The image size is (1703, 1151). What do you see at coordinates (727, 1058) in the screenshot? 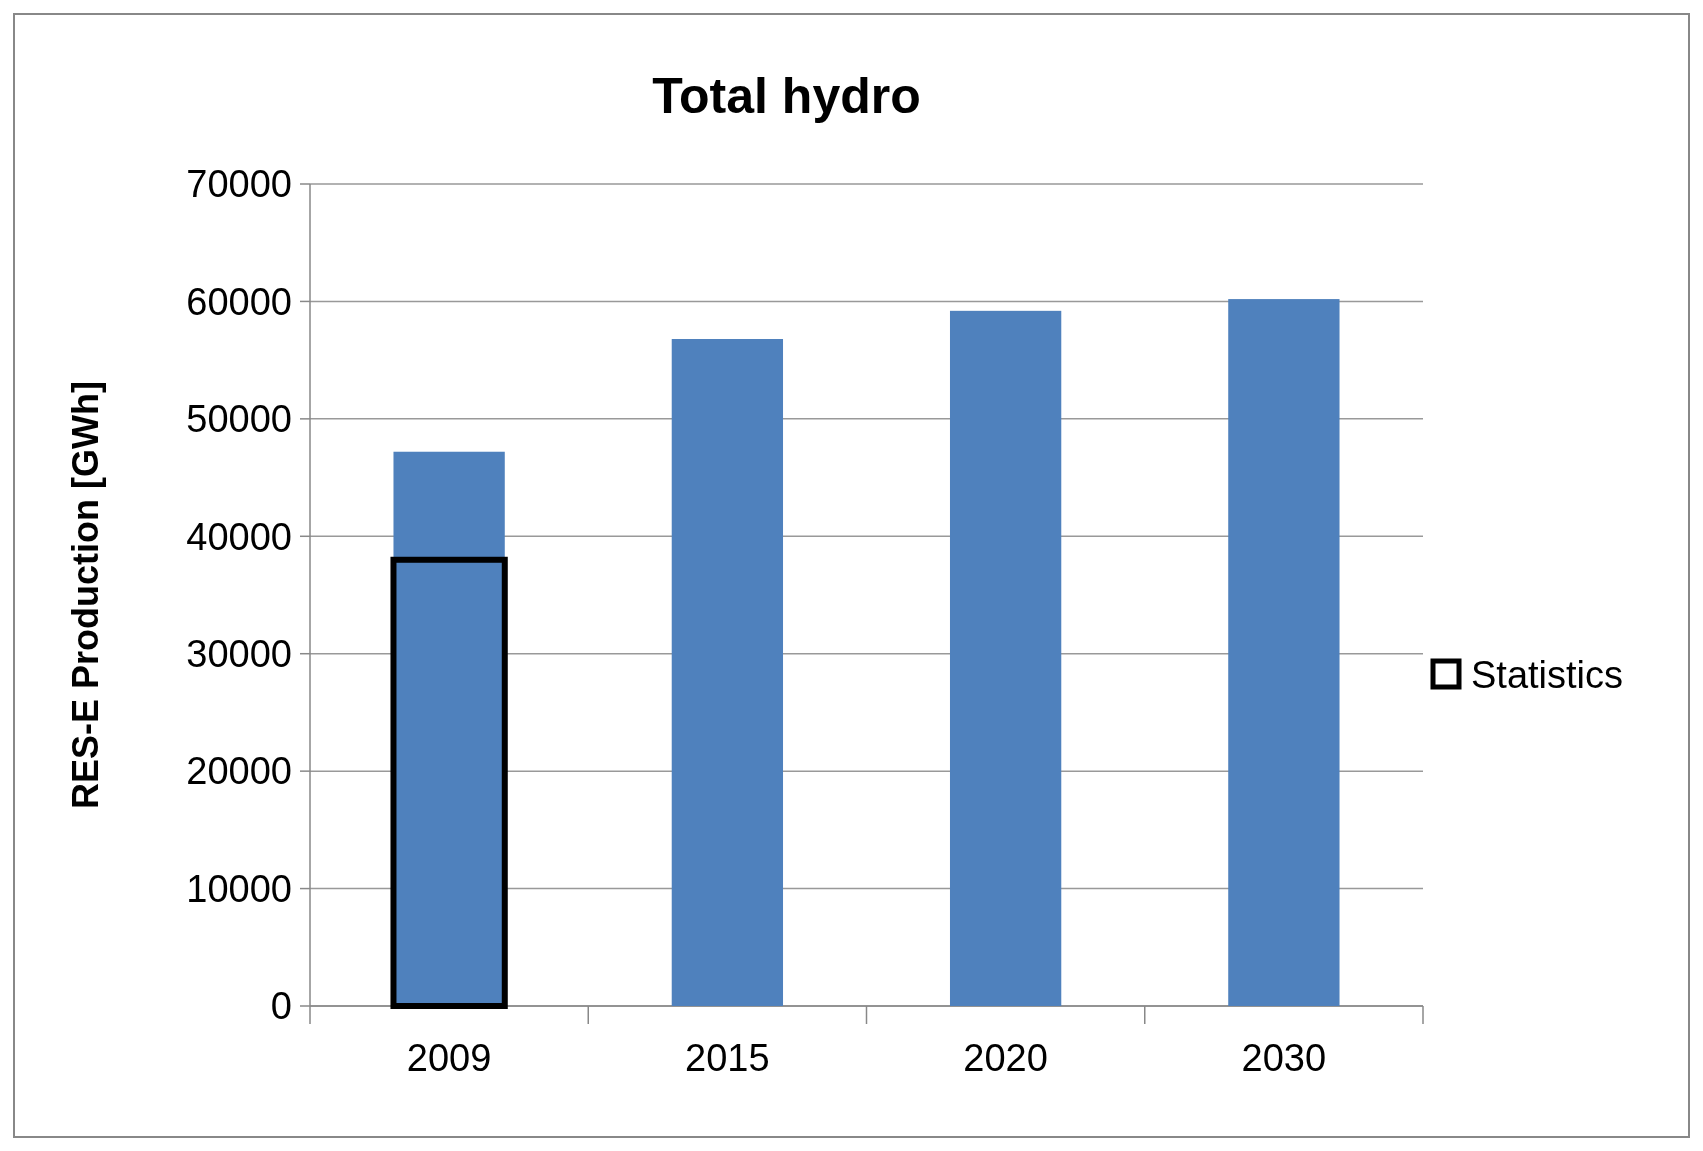
I see `x-tick-label: 2015` at bounding box center [727, 1058].